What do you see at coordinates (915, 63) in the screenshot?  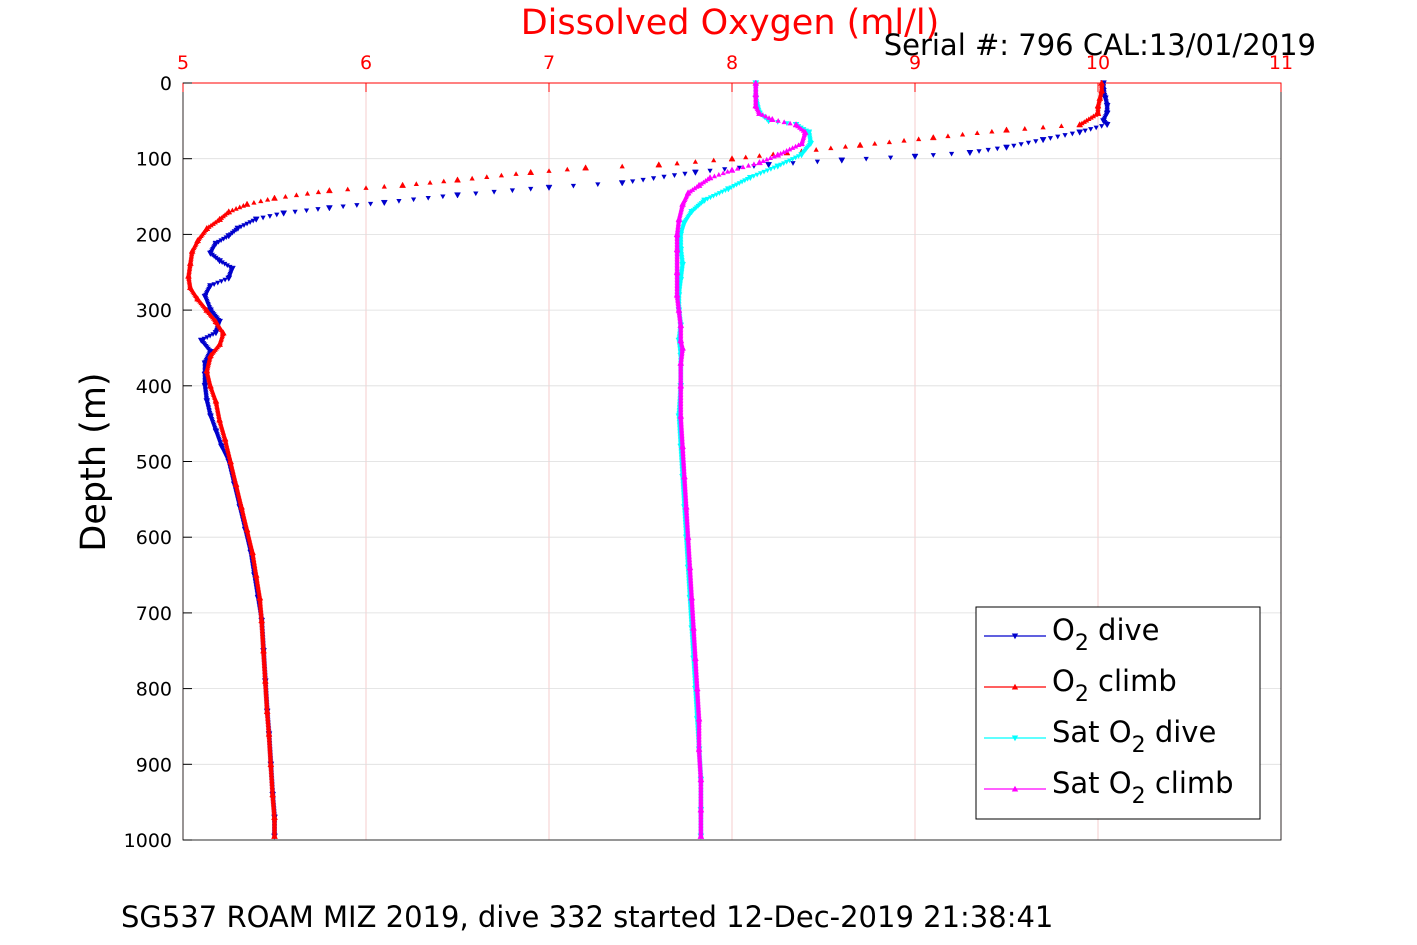 I see `x-tick-label: 9` at bounding box center [915, 63].